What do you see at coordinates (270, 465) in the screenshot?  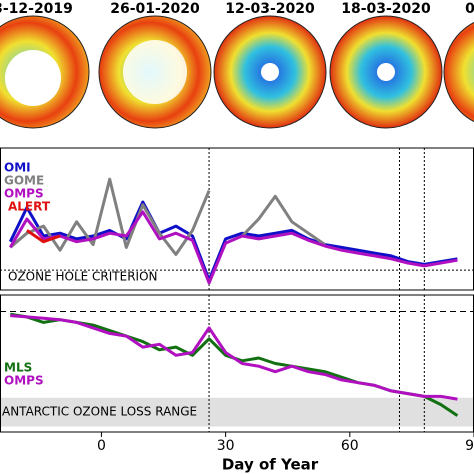 I see `x-axis-label: Day of Year` at bounding box center [270, 465].